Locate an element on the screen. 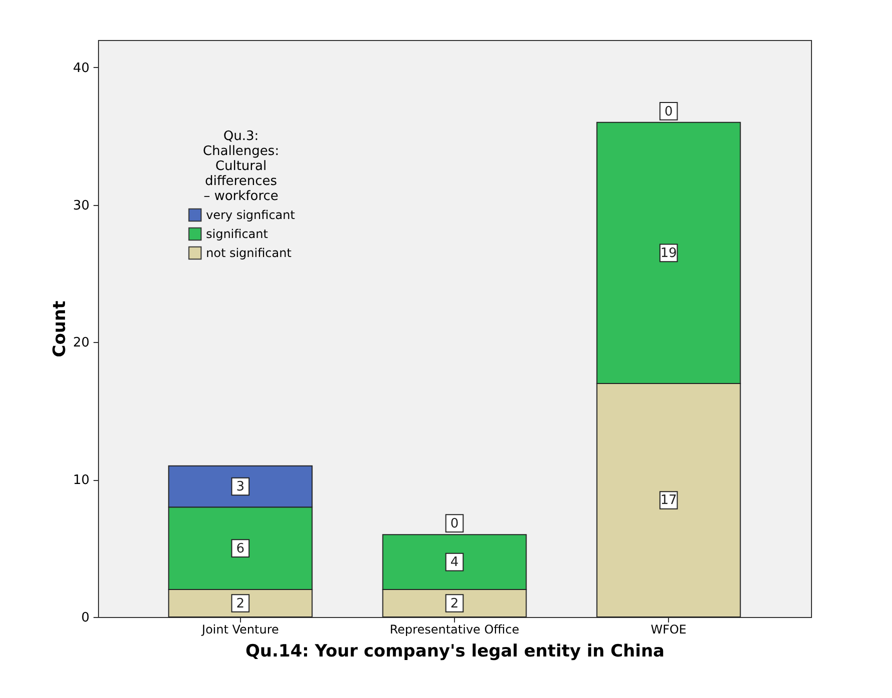 Image resolution: width=892 pixels, height=698 pixels. y-axis-title: Count is located at coordinates (60, 329).